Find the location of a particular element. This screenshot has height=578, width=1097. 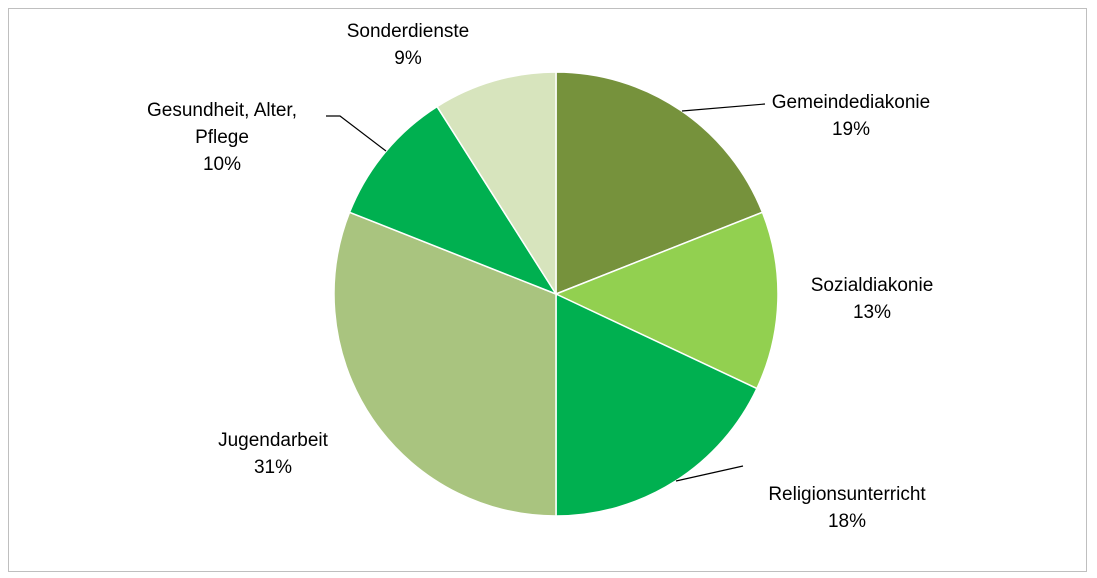

pie-slice-gesundheit-alter-pflege is located at coordinates (453, 200).